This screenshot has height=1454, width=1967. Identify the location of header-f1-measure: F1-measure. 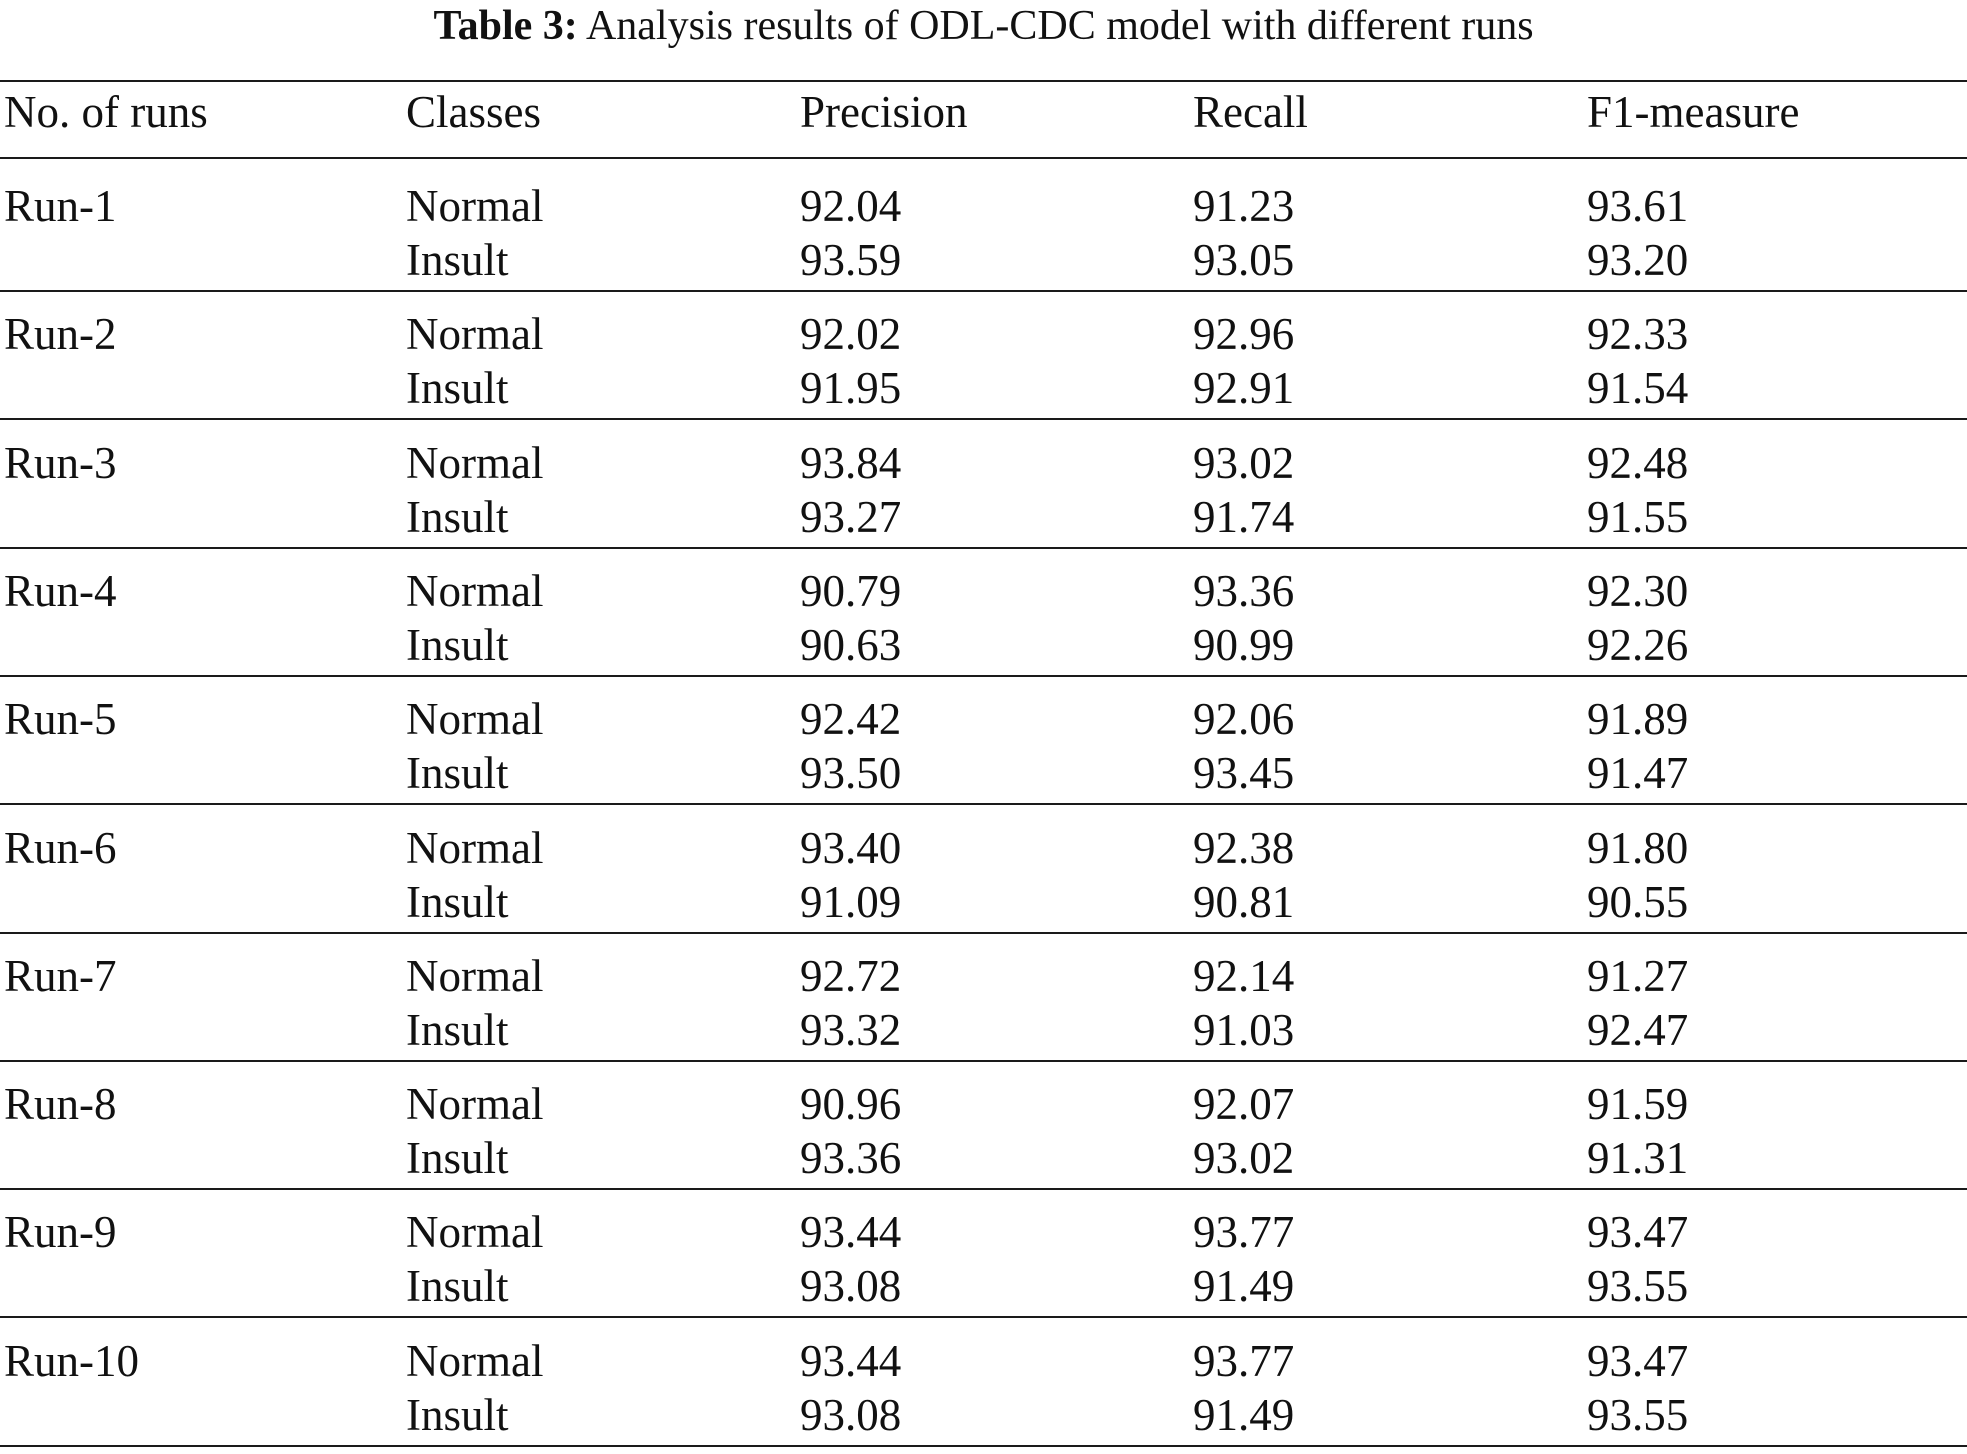
(1693, 112).